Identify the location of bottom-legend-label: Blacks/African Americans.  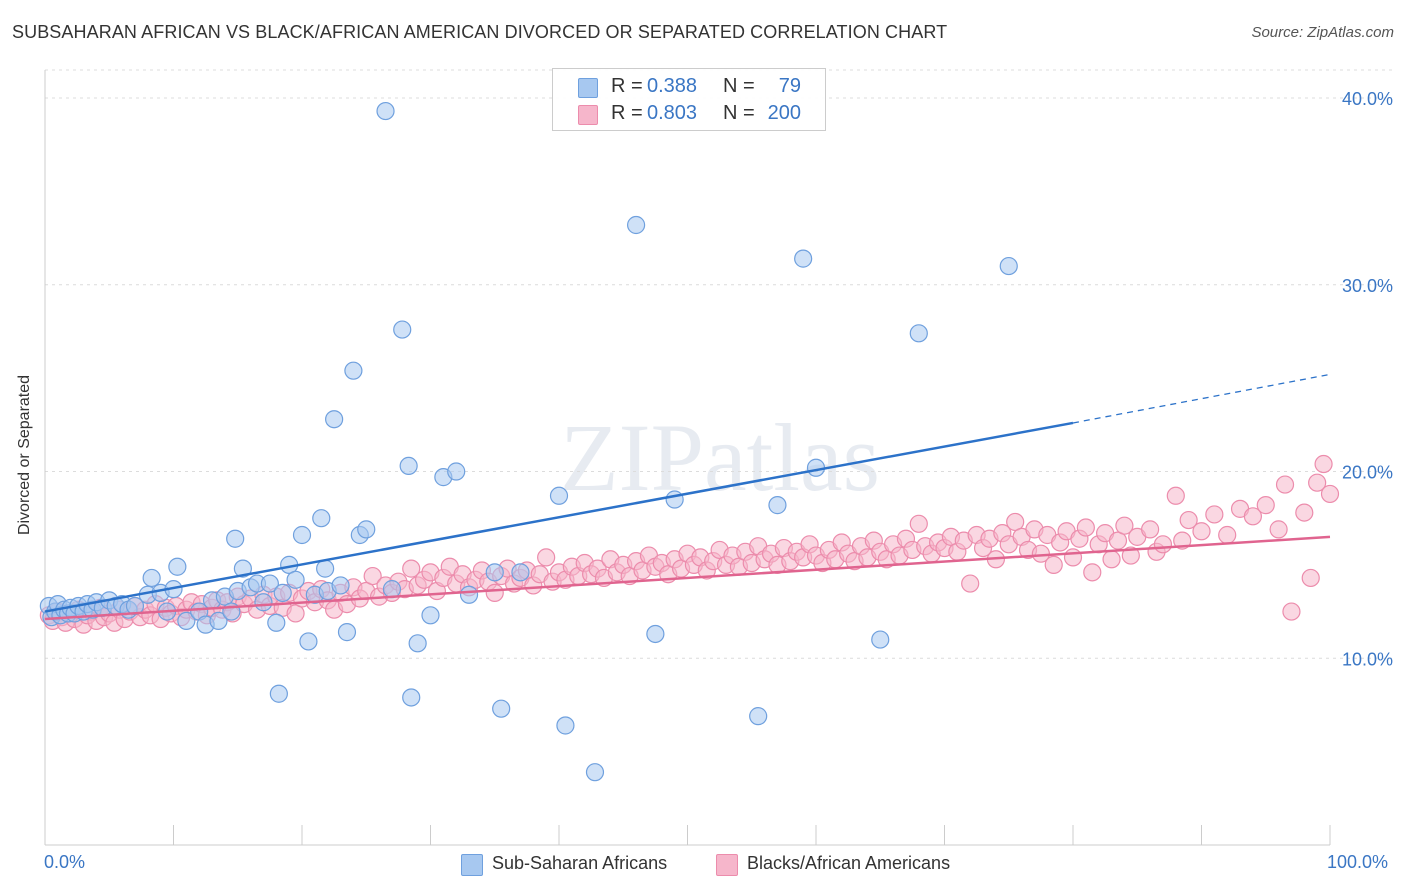
(849, 863).